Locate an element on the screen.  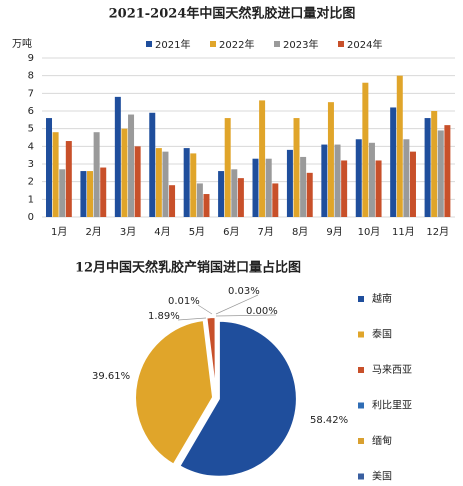
y-axis-label: 万吨 is located at coordinates (22, 43).